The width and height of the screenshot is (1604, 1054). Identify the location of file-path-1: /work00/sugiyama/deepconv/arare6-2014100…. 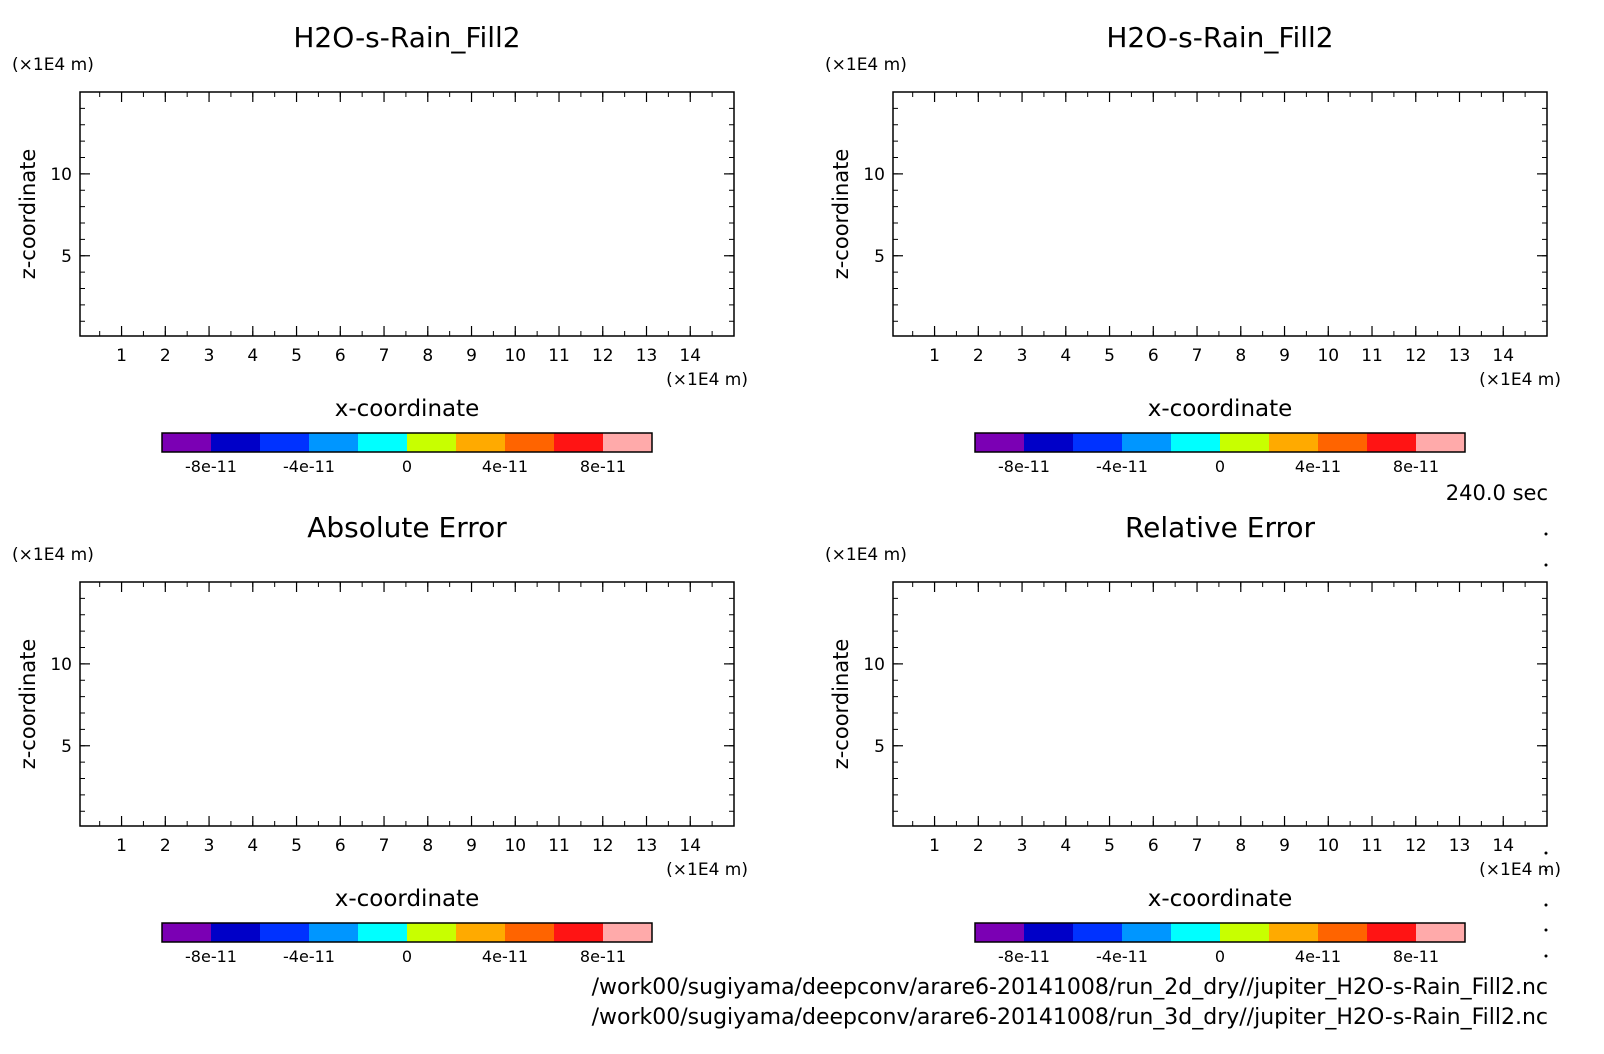
(1070, 987).